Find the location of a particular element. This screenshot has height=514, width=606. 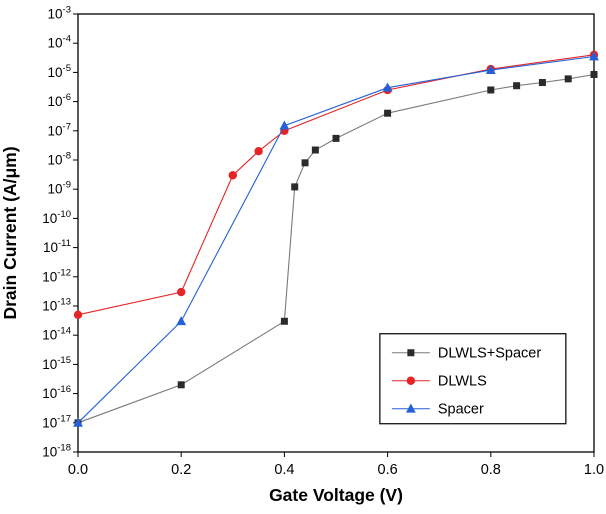

x-tick-label: 0.8 is located at coordinates (491, 470).